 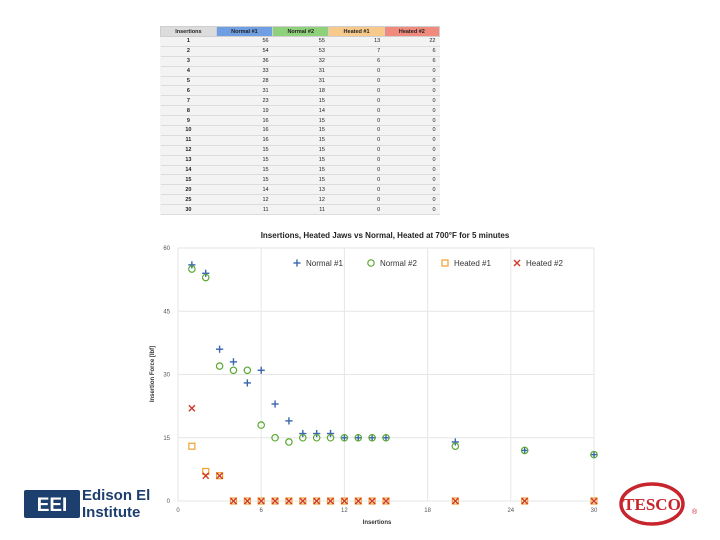 What do you see at coordinates (244, 111) in the screenshot?
I see `table-cell: 19` at bounding box center [244, 111].